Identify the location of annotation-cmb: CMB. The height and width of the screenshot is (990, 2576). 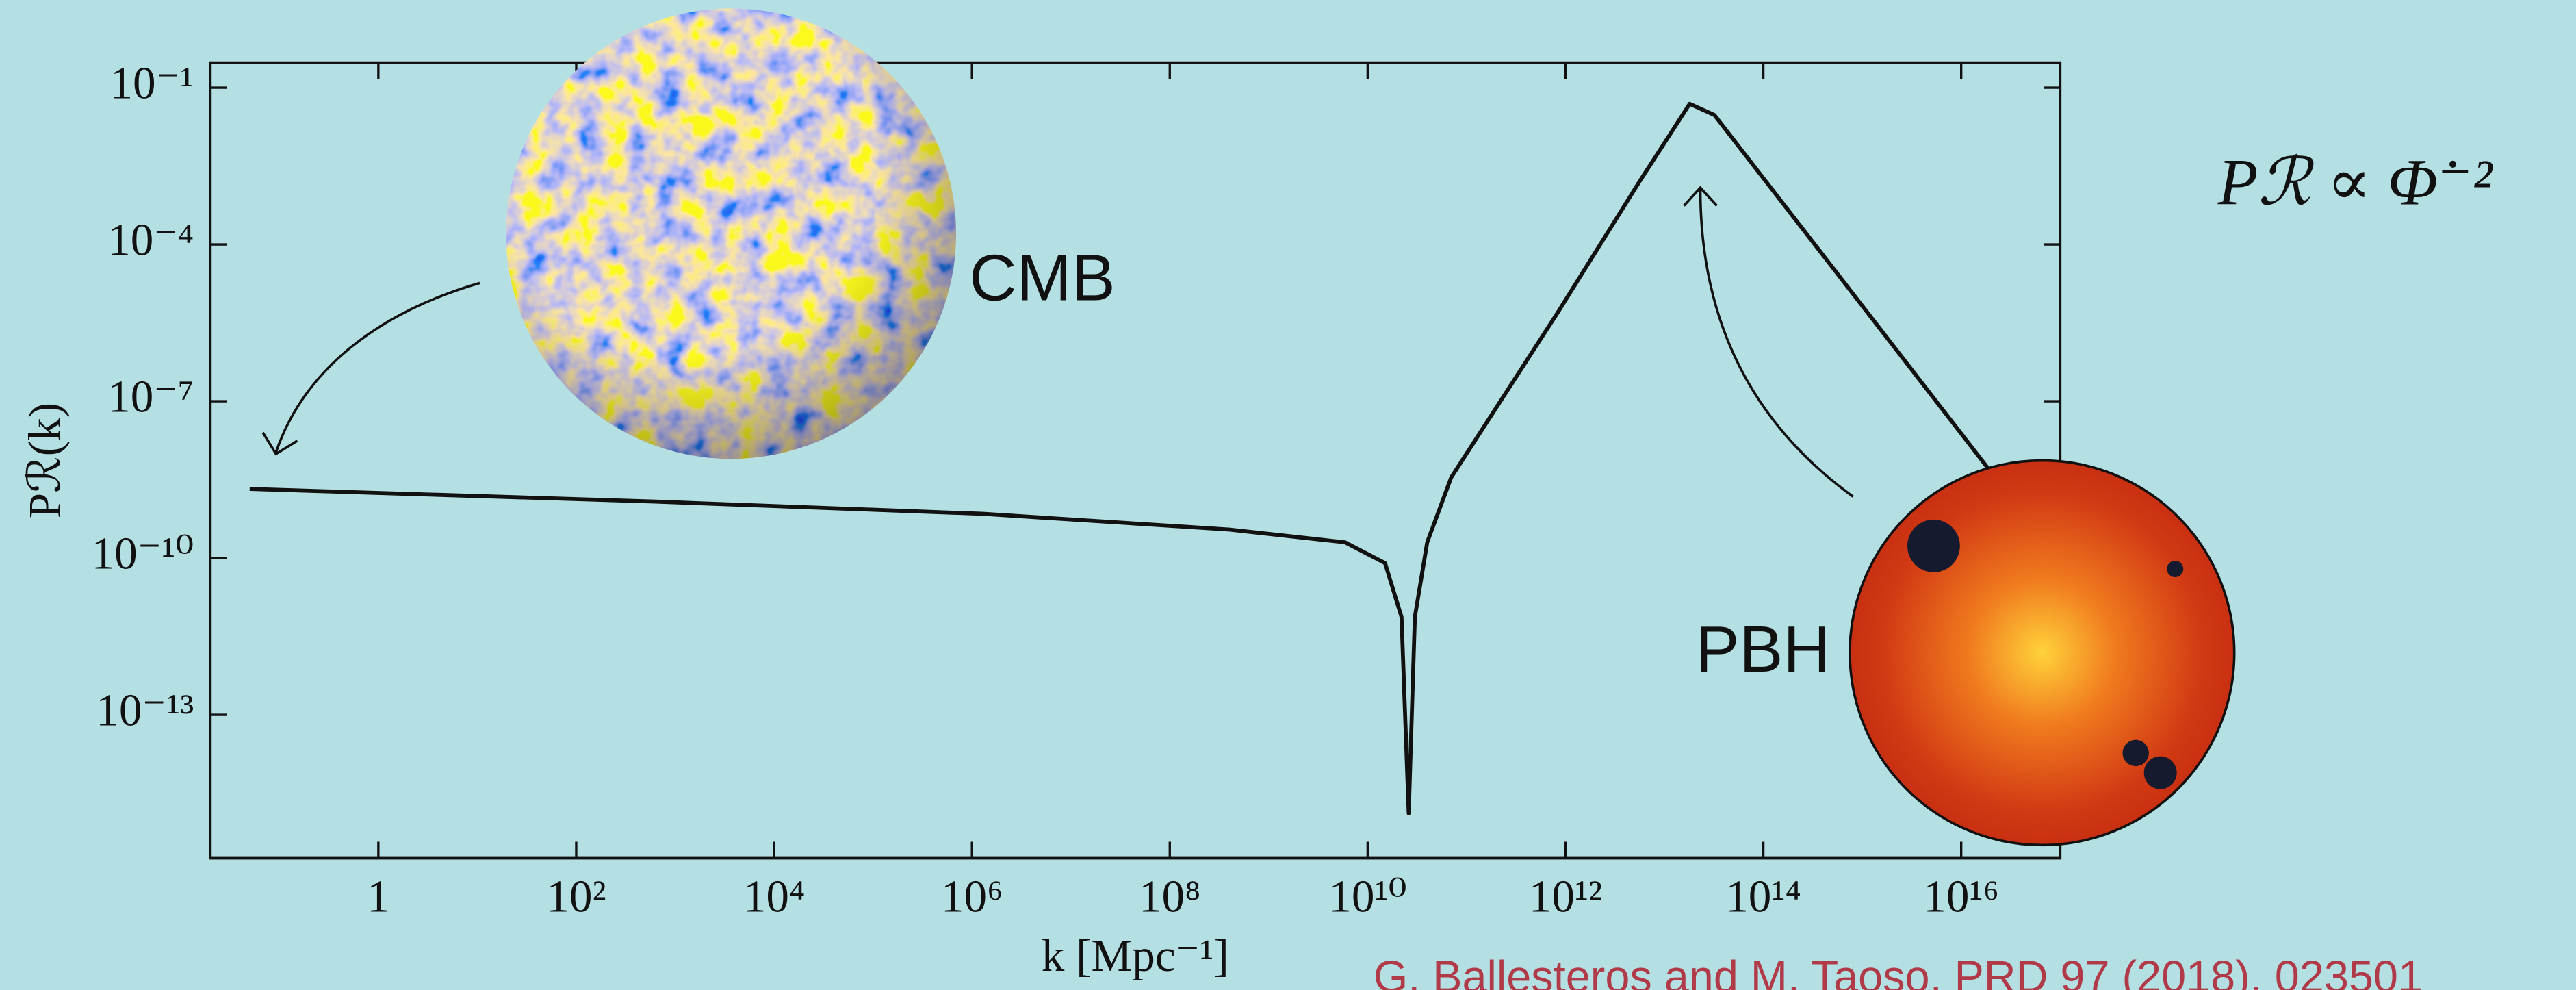
(1042, 278).